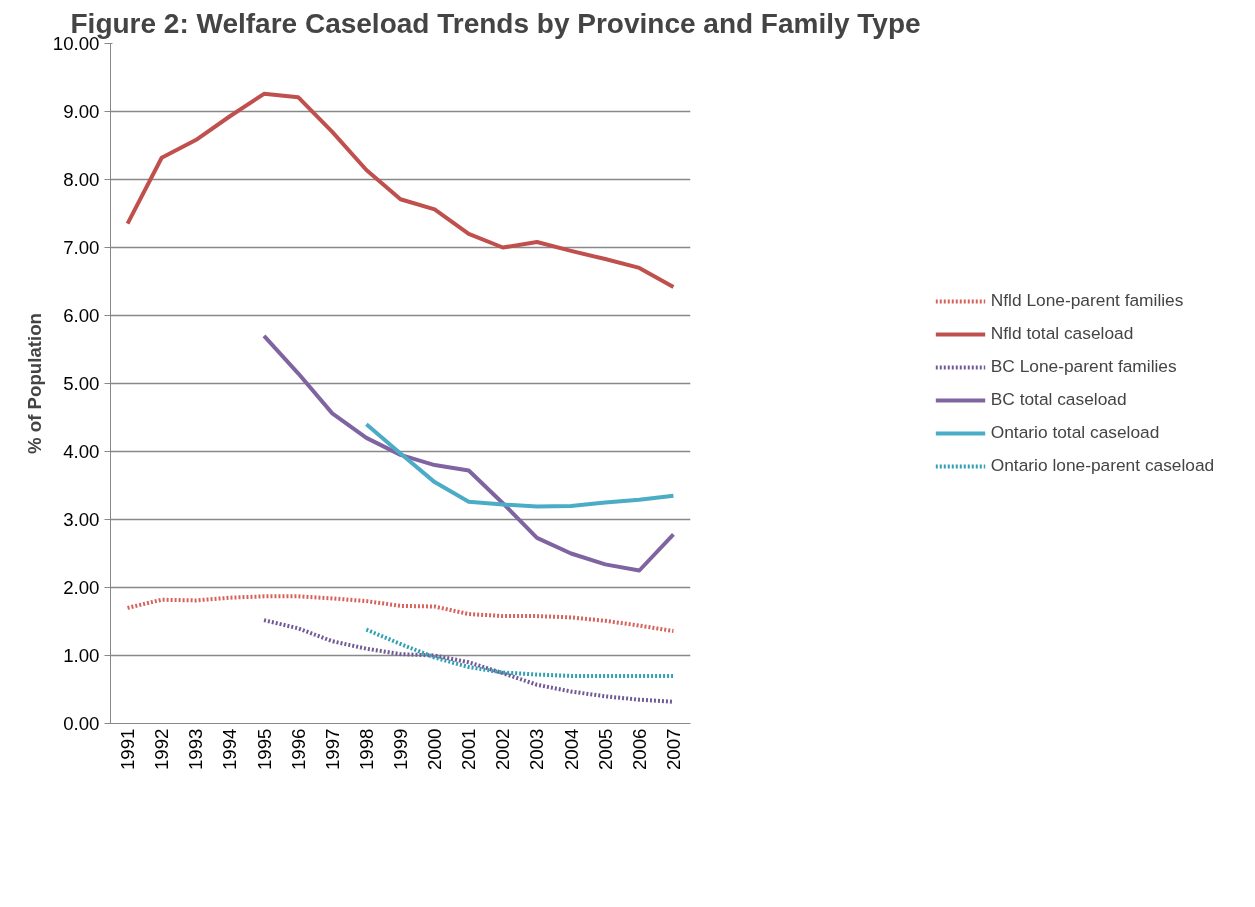  Describe the element at coordinates (605, 749) in the screenshot. I see `x-tick-label: 2005` at that location.